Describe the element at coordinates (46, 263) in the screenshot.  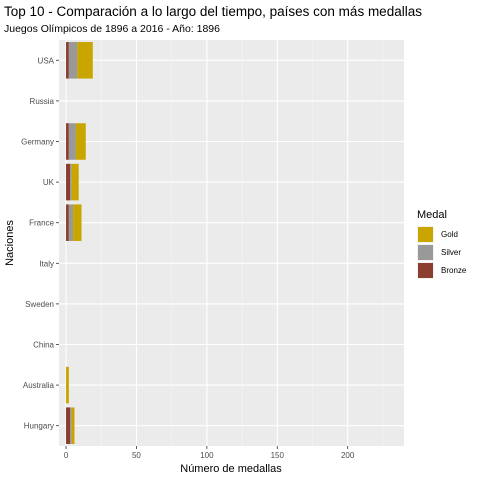
I see `y-tick-label: Italy` at that location.